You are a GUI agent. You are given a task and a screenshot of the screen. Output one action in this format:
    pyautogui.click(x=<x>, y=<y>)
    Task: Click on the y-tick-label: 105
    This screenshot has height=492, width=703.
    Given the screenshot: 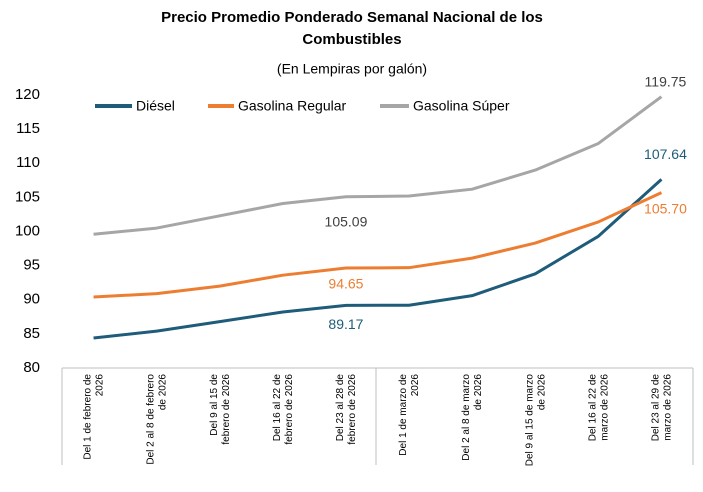 What is the action you would take?
    pyautogui.click(x=27, y=196)
    